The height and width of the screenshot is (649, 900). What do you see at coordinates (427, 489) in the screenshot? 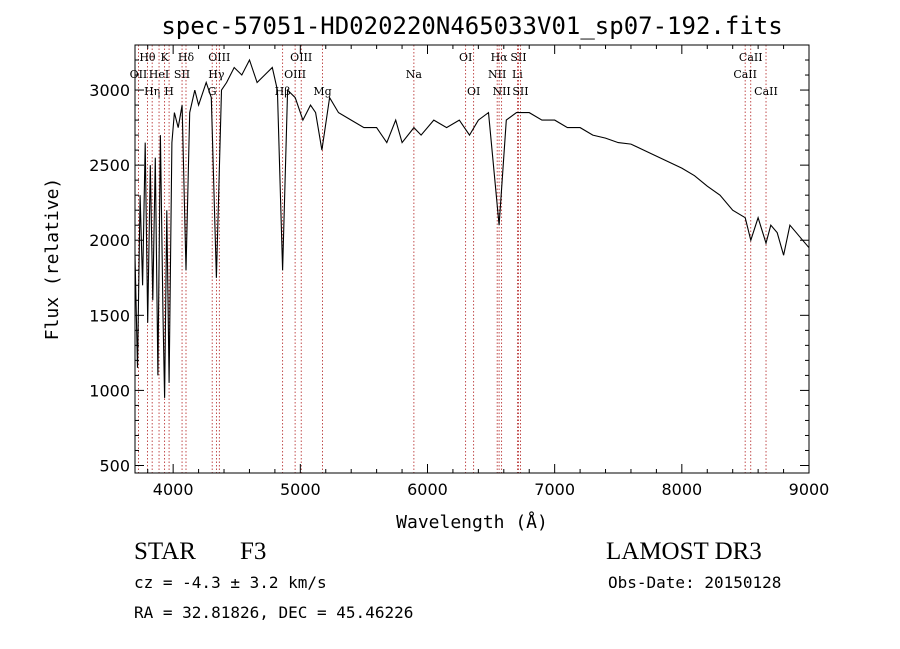
I see `x-tick-label-2: 6000` at bounding box center [427, 489].